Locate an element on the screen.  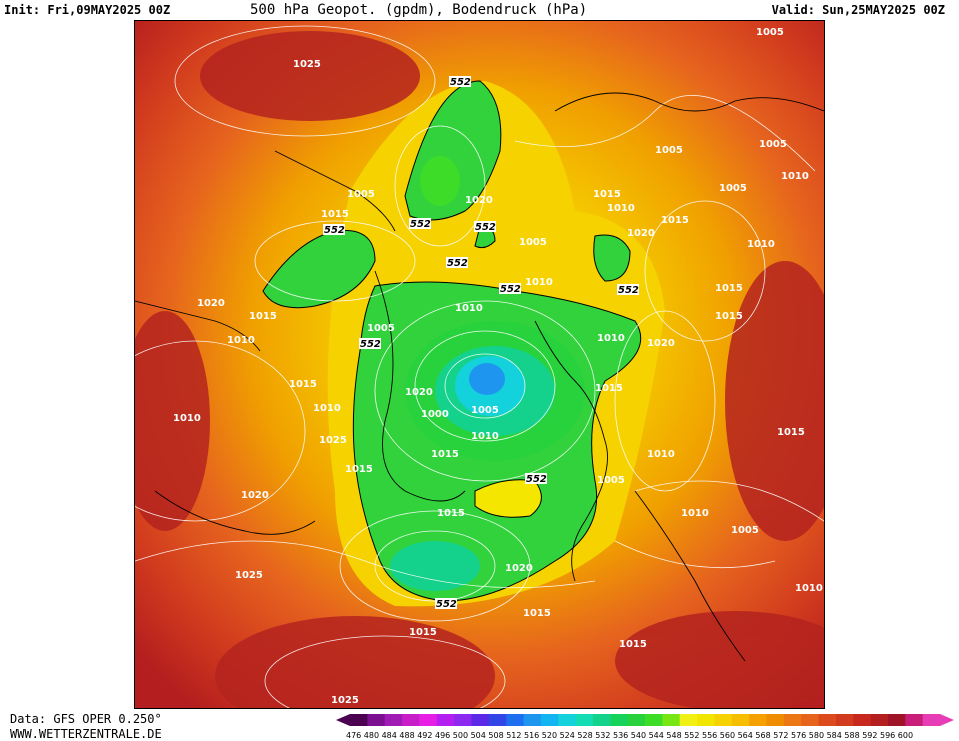
colorbar-tick-label: 532 is located at coordinates (602, 735).